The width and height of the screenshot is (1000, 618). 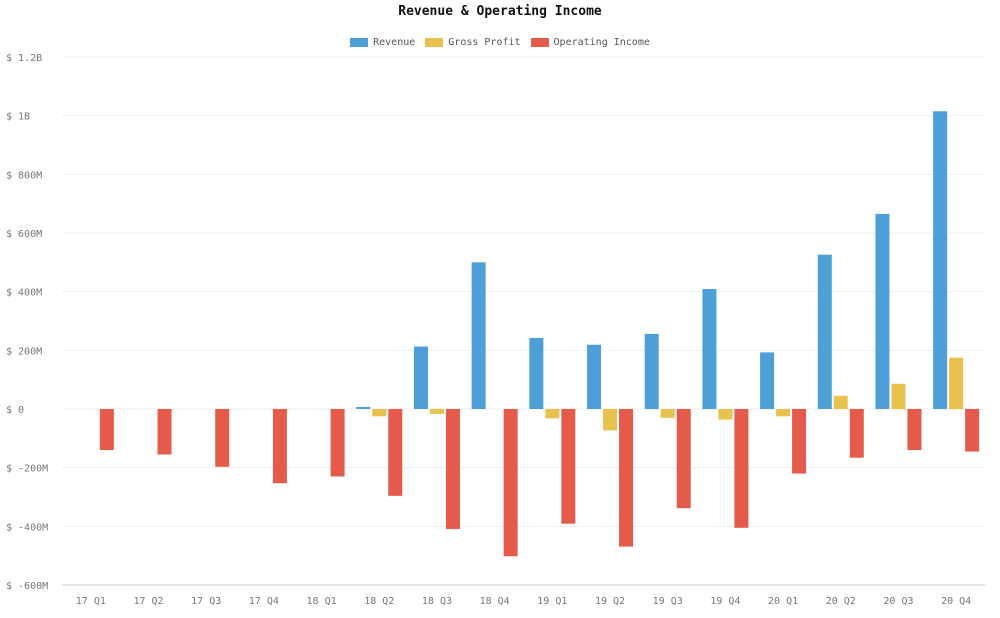 I want to click on legend-item-revenue: Revenue, so click(x=382, y=42).